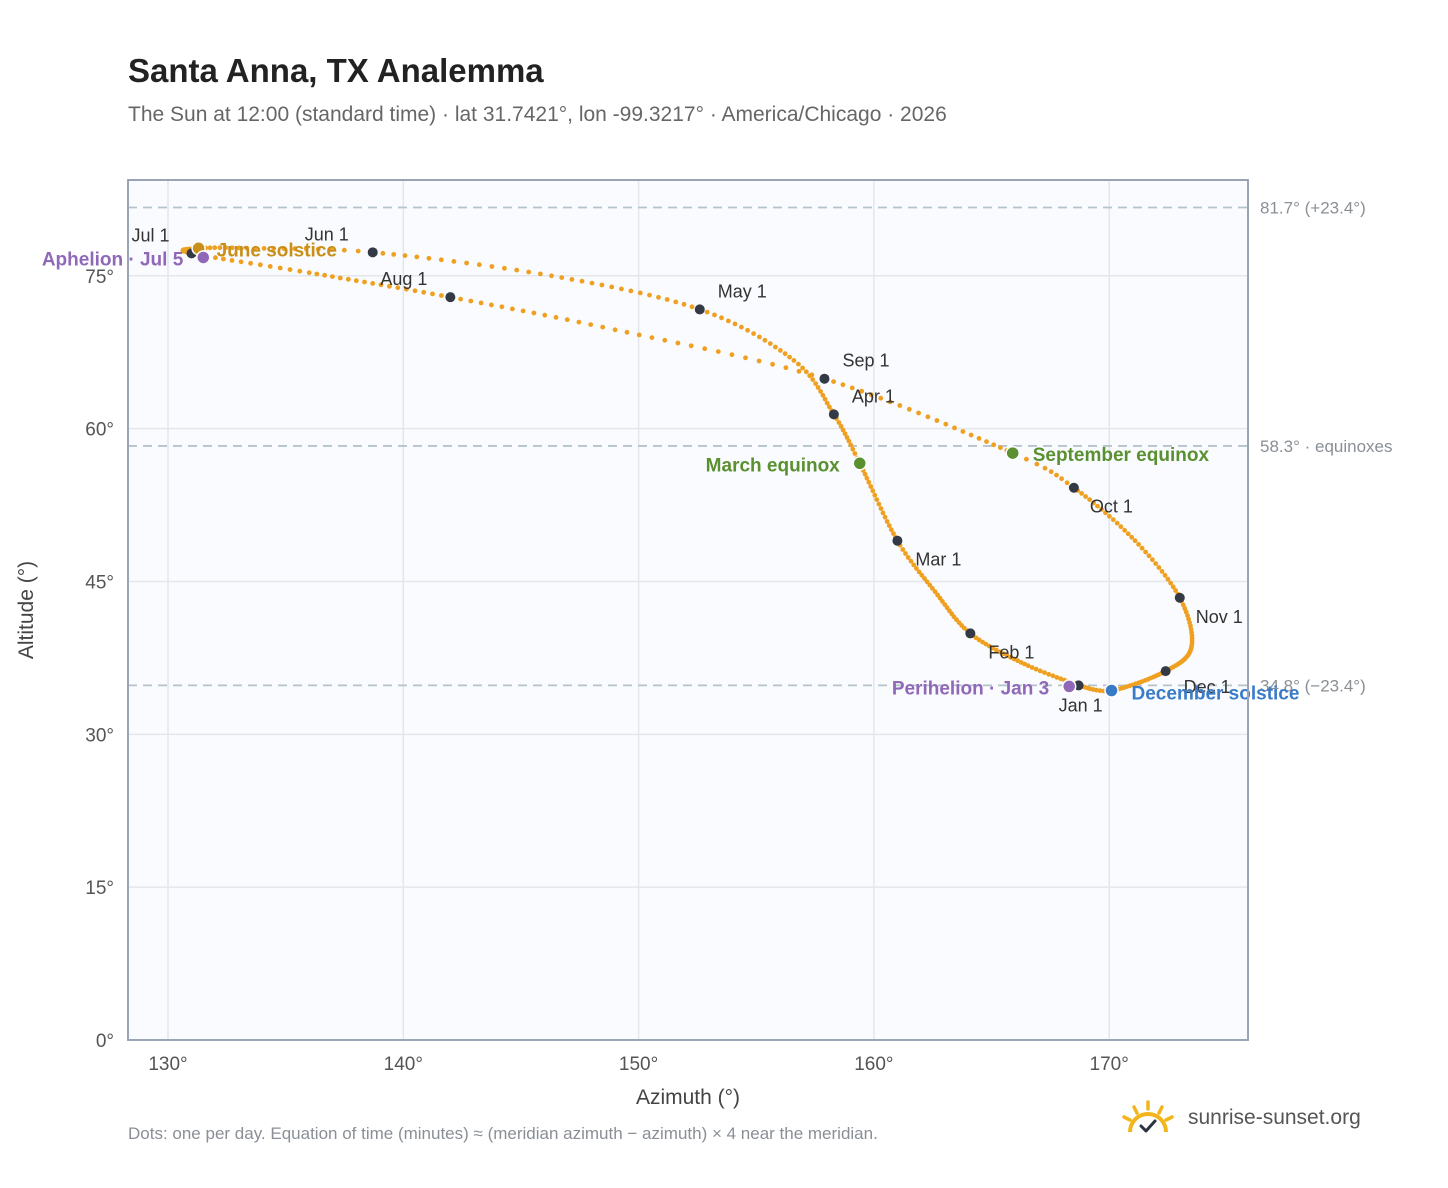 The width and height of the screenshot is (1448, 1188). What do you see at coordinates (1240, 1118) in the screenshot?
I see `brand: sunrise-sunset.org` at bounding box center [1240, 1118].